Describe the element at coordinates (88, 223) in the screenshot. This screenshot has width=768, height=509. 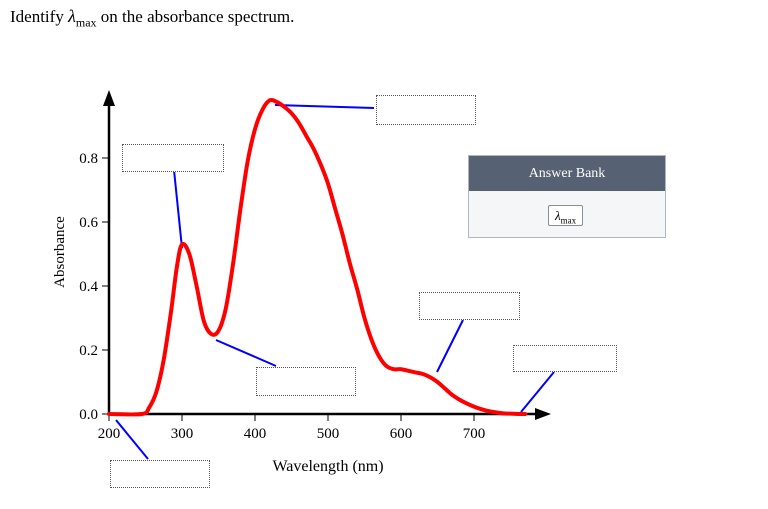
I see `y-tick-label: 0.6` at that location.